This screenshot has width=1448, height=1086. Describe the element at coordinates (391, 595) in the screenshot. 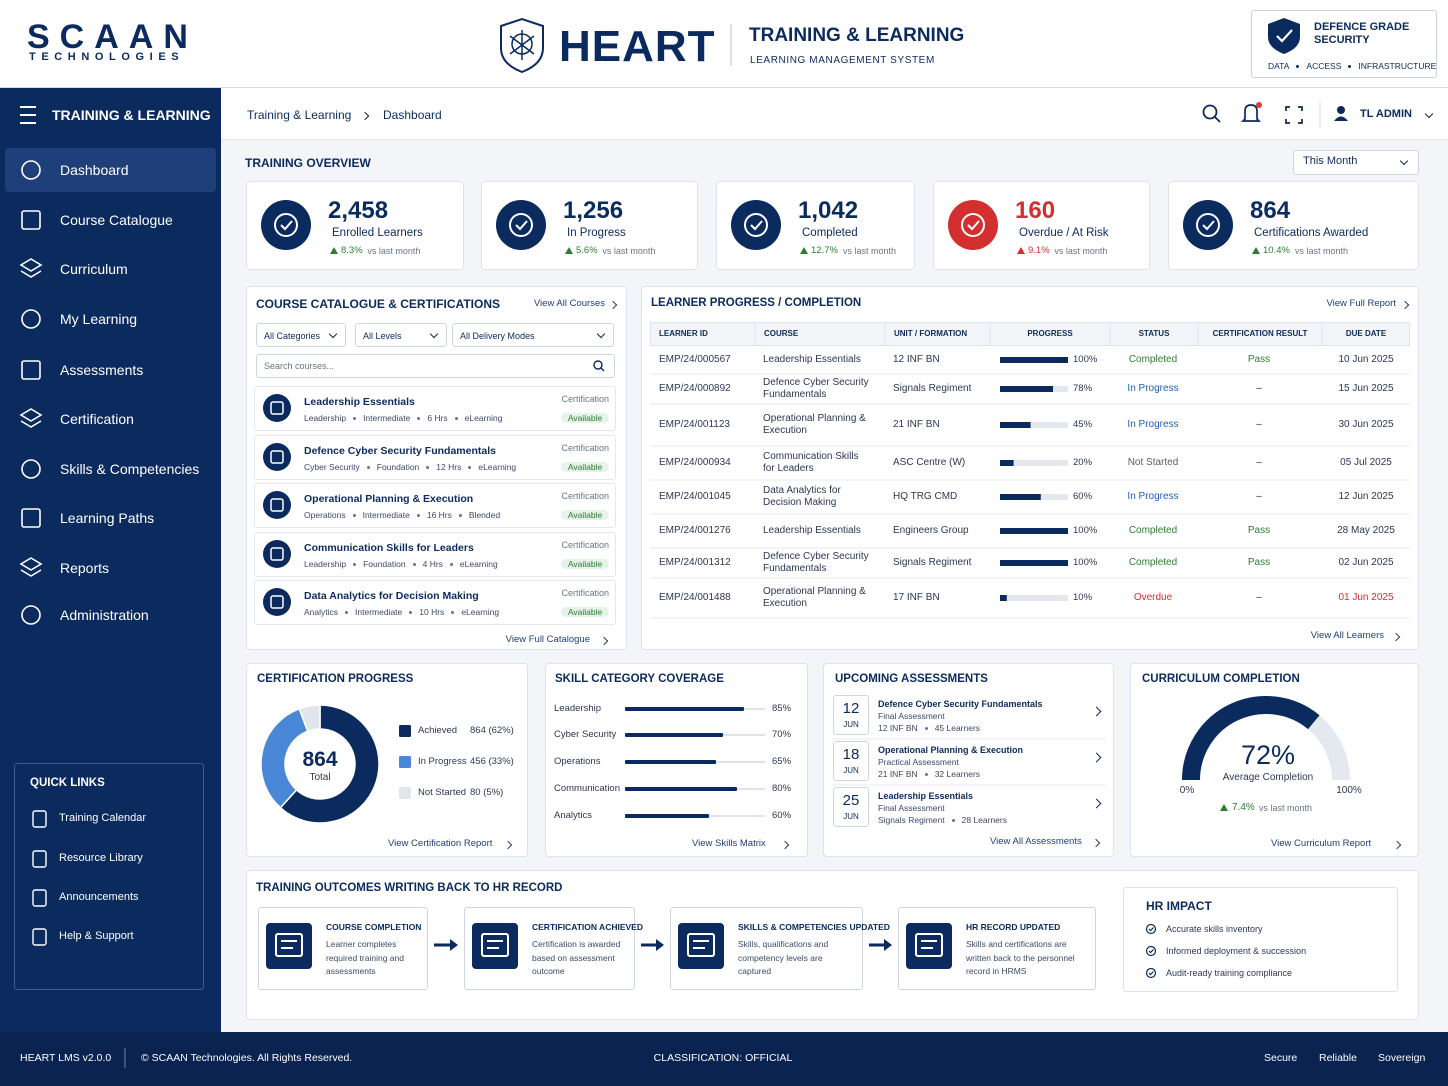

I see `course-name: Data Analytics for Decision Making` at that location.